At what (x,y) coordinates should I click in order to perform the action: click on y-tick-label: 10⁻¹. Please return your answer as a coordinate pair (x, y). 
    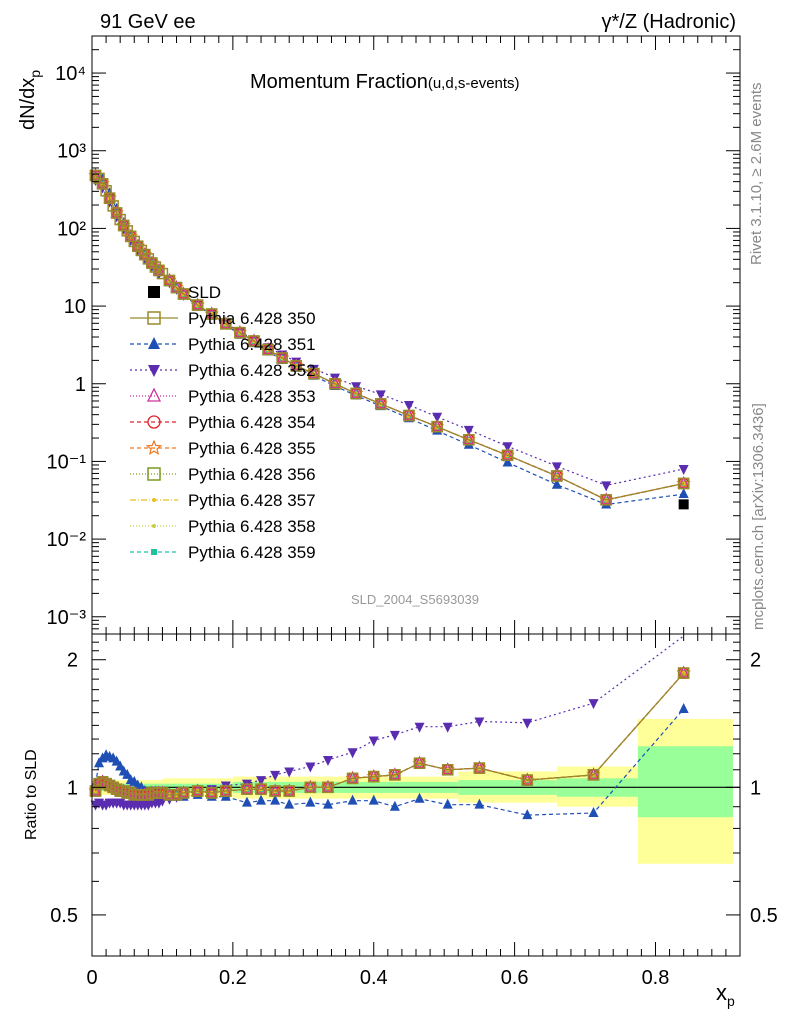
    Looking at the image, I should click on (67, 462).